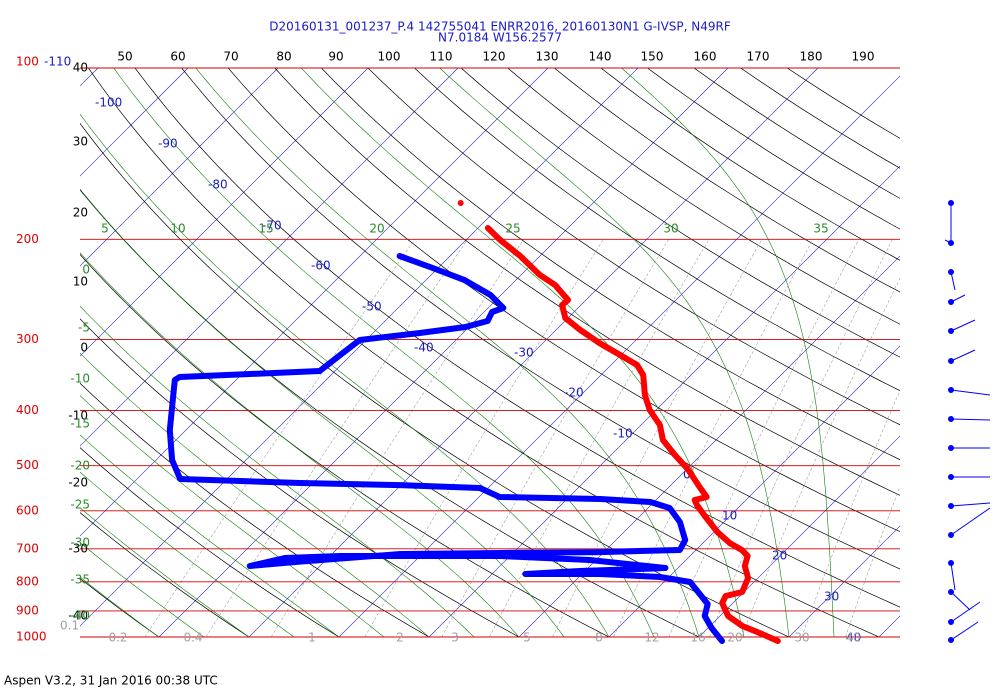 This screenshot has height=700, width=1000. I want to click on pressure-label: 400, so click(27, 410).